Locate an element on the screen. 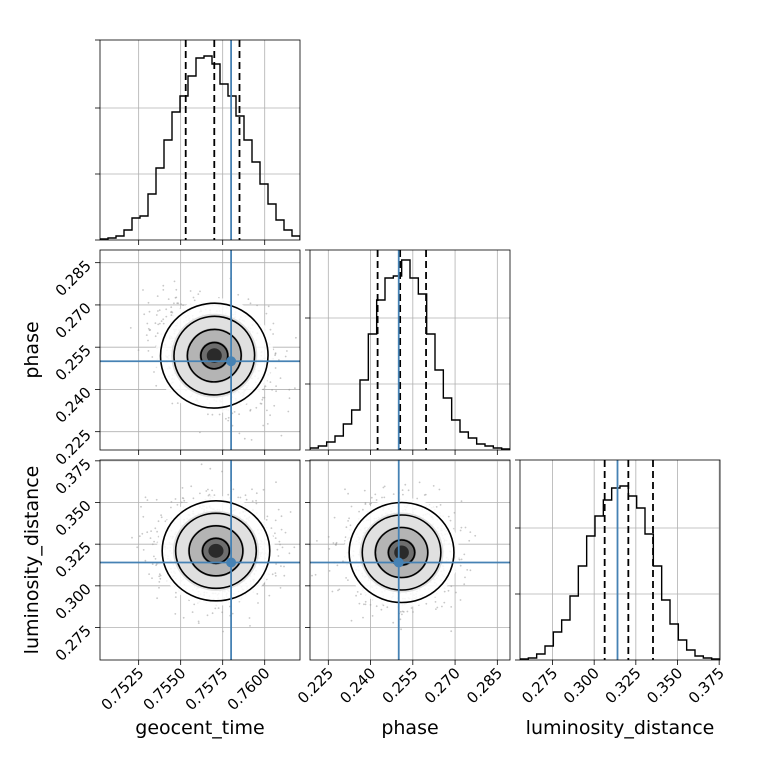  density-panel-geocent-time-phase-content is located at coordinates (200, 350).